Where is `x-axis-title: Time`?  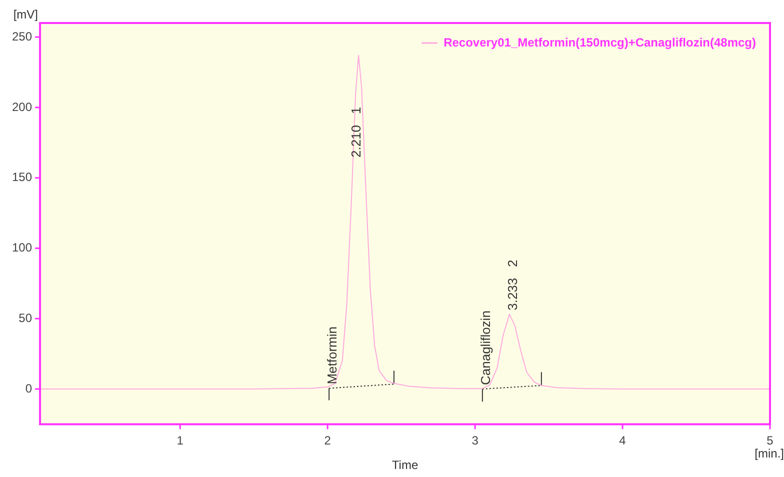
x-axis-title: Time is located at coordinates (405, 465).